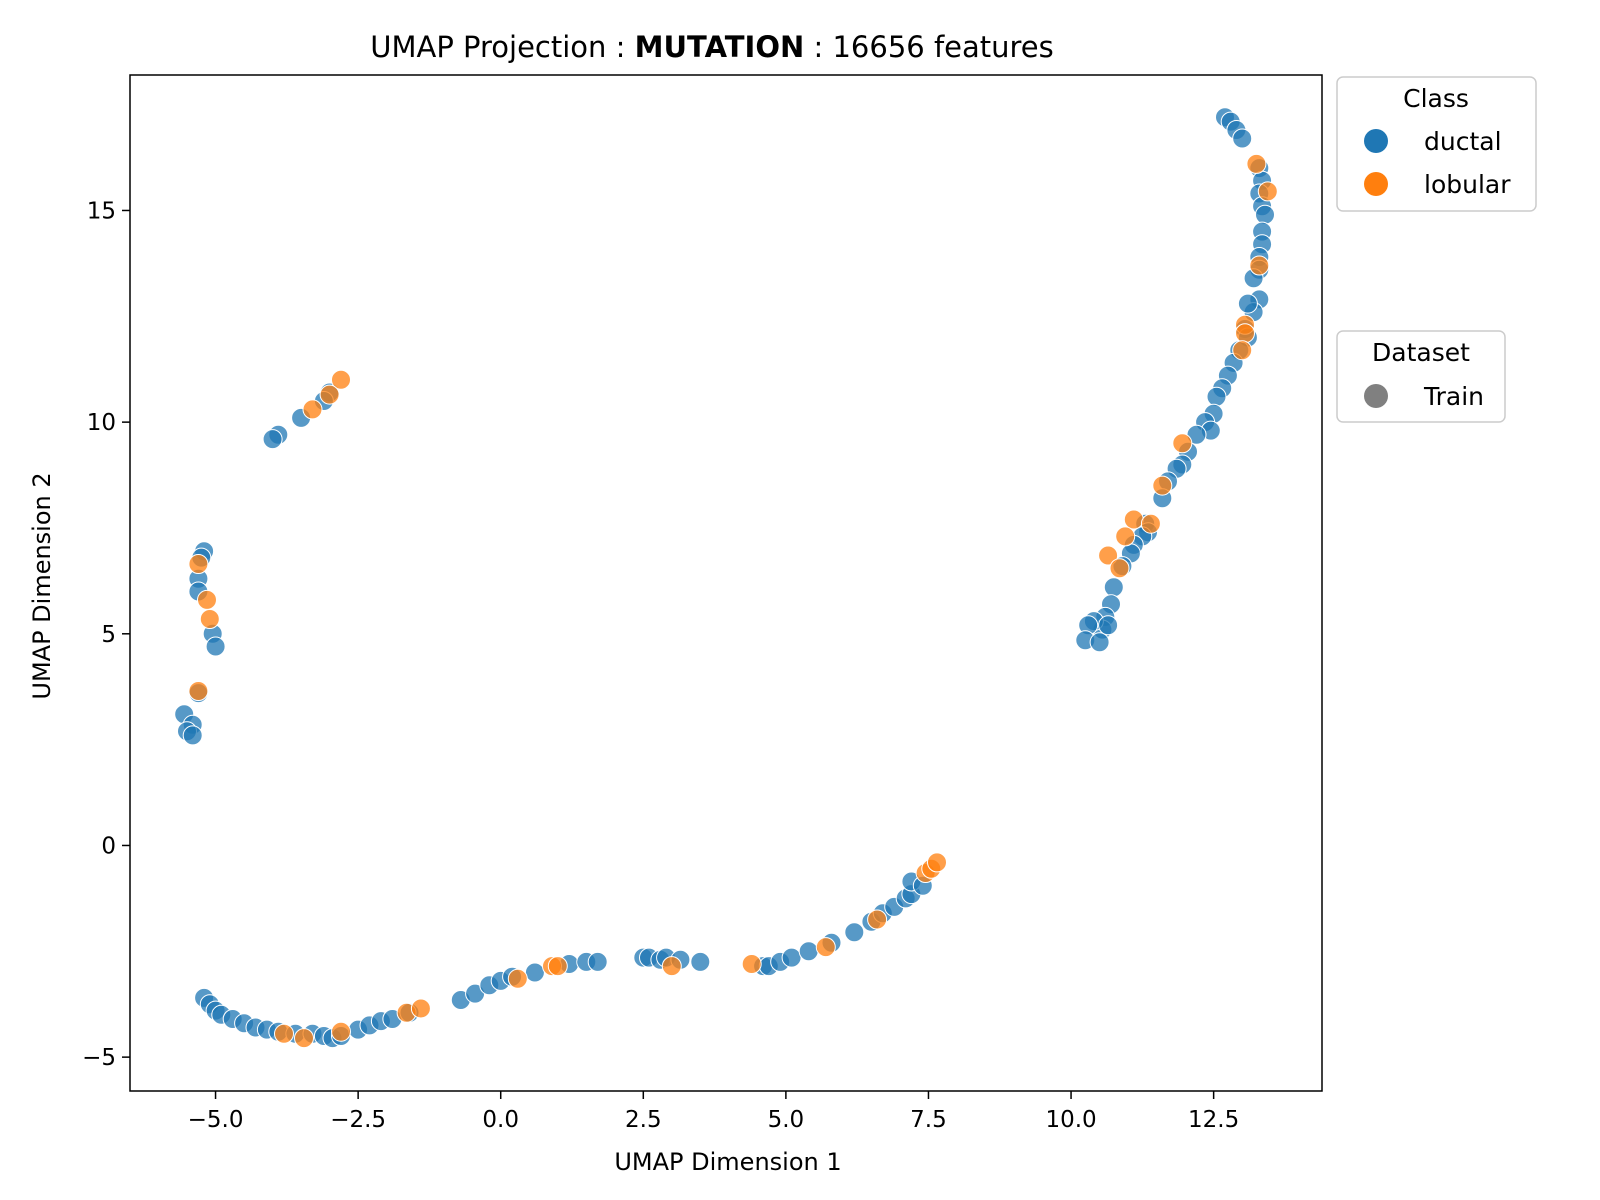 The height and width of the screenshot is (1200, 1600). I want to click on legend-label-ductal: ductal, so click(1463, 141).